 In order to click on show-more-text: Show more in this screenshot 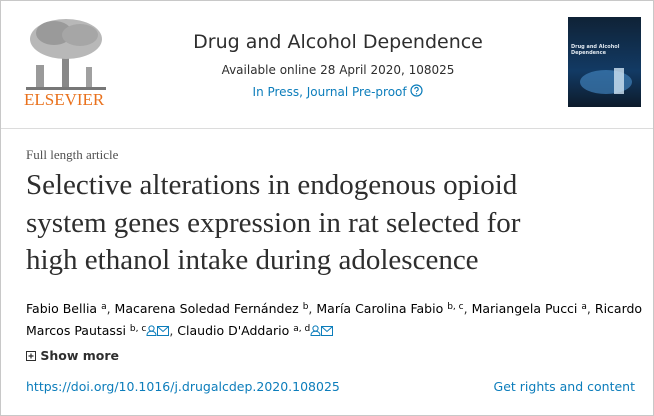, I will do `click(80, 355)`.